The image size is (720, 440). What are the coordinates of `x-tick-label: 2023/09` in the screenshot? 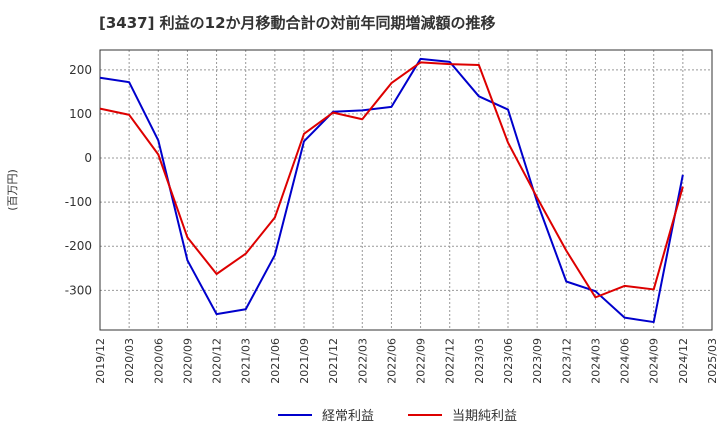 It's located at (537, 361).